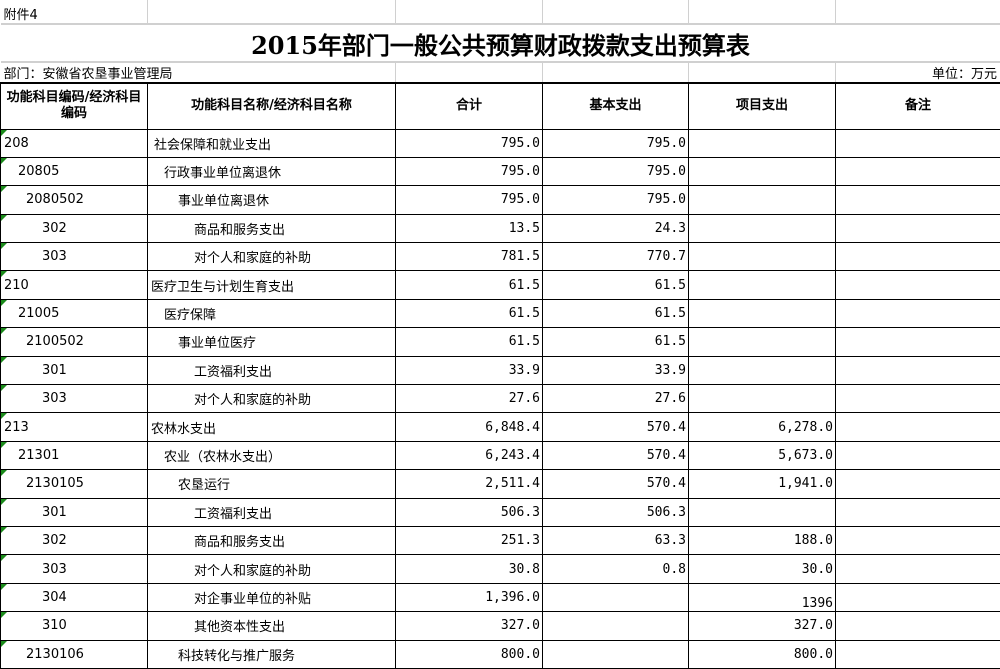  Describe the element at coordinates (272, 285) in the screenshot. I see `cell-name: 医疗卫生与计划生育支出` at that location.